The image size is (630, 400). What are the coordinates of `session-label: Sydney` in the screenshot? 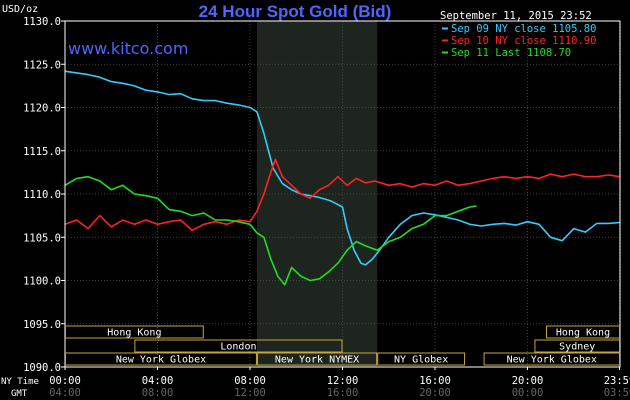 It's located at (577, 347).